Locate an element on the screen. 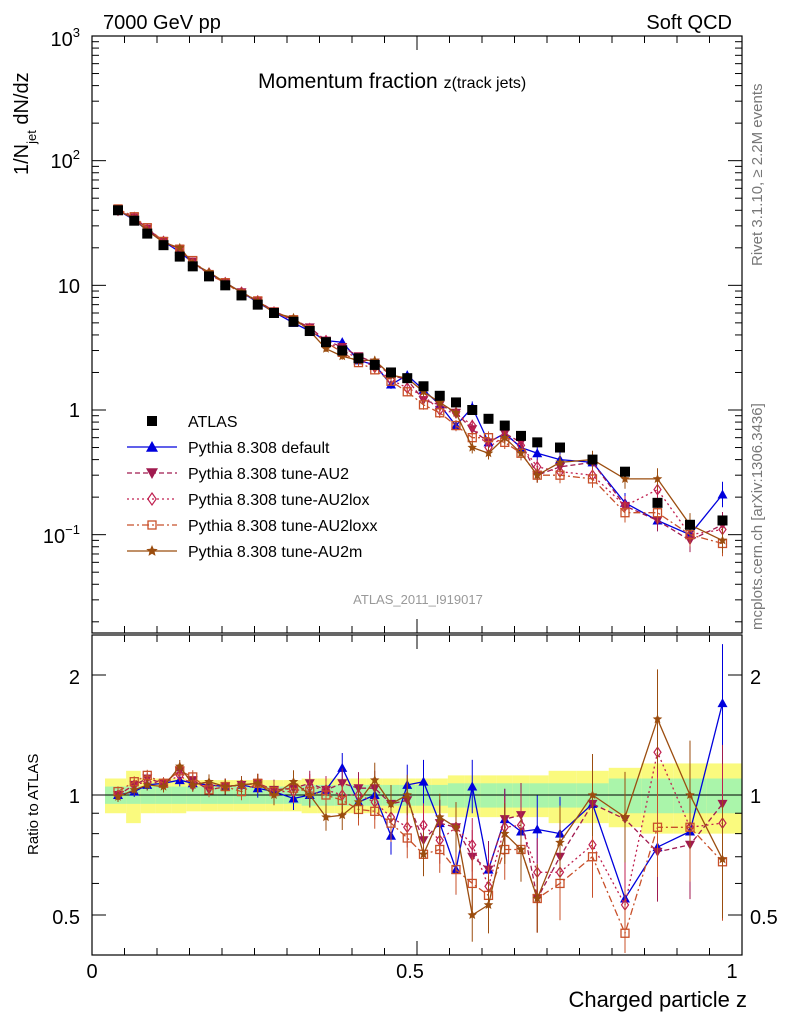  legend-label: Pythia 8.308 tune-AU2 is located at coordinates (268, 474).